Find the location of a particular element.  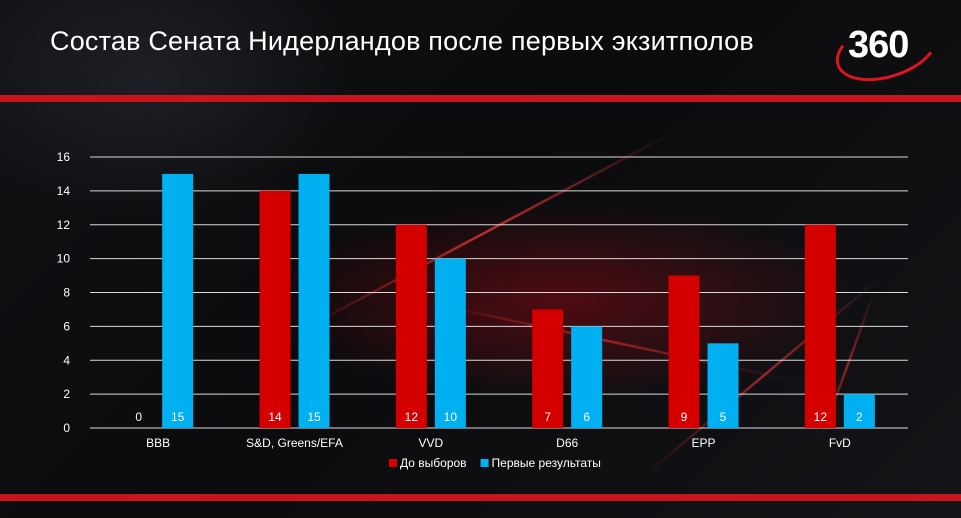

legend-label: До выборов is located at coordinates (433, 463).